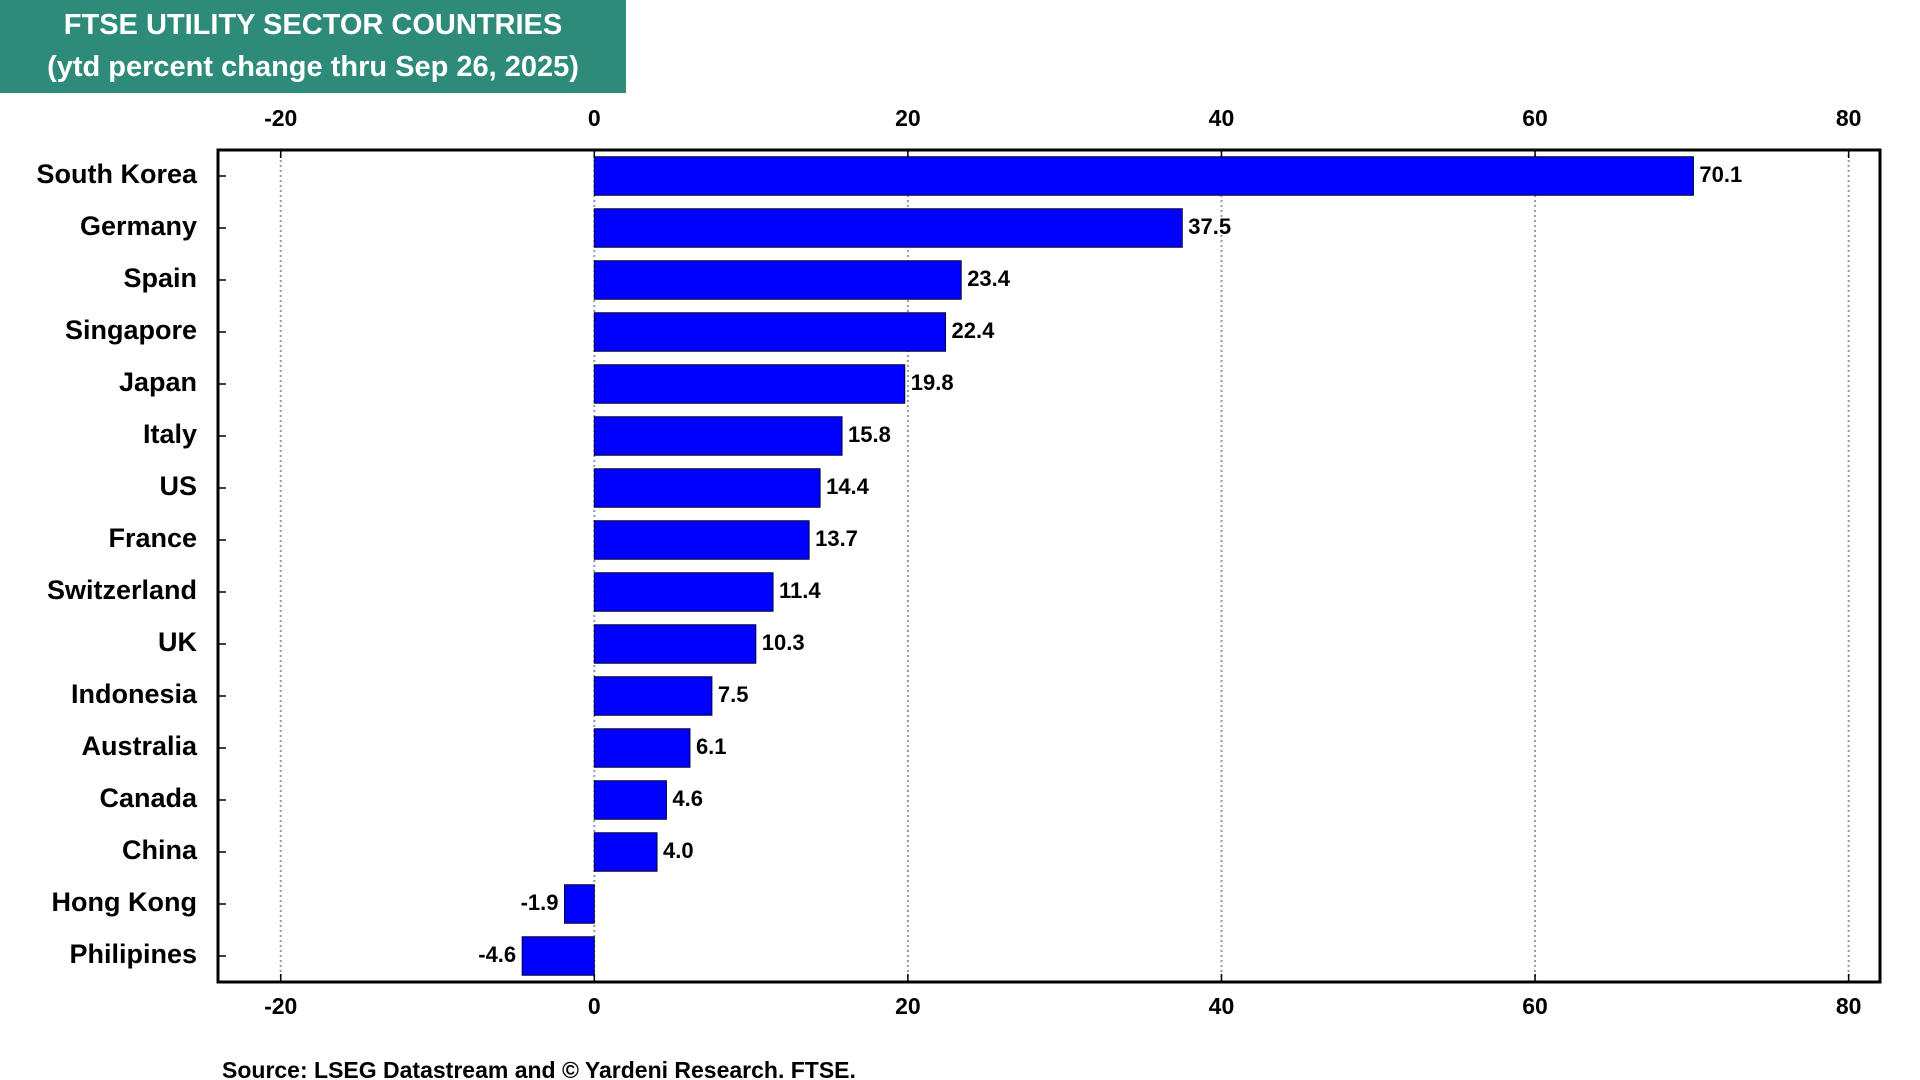 This screenshot has height=1080, width=1920. What do you see at coordinates (148, 798) in the screenshot?
I see `y-tick-label: Canada` at bounding box center [148, 798].